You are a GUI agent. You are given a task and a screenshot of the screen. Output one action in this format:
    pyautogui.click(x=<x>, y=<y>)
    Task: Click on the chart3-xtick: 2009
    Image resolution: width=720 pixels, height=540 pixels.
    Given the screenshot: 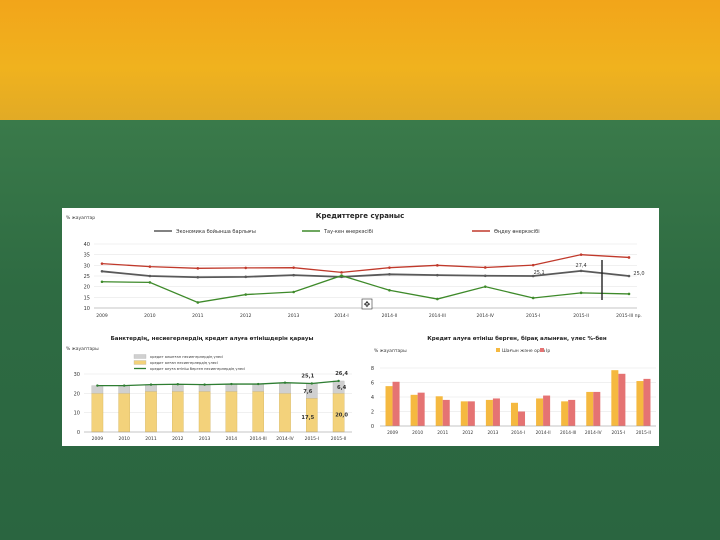 What is the action you would take?
    pyautogui.click(x=392, y=433)
    